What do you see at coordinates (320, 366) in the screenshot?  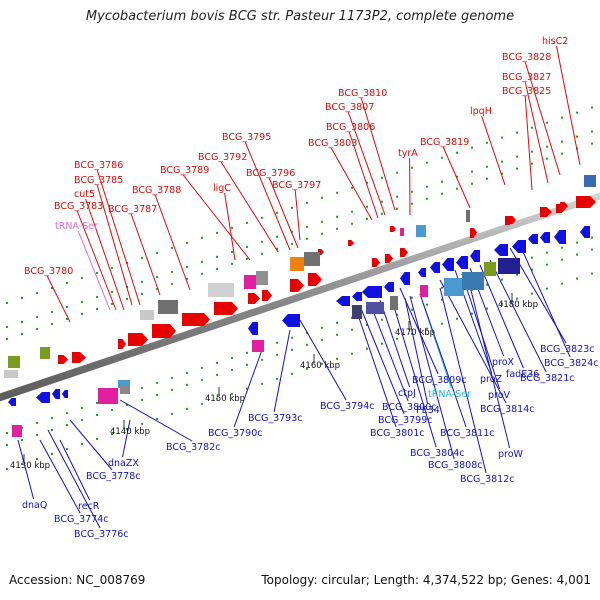 I see `scale-tick-label: 4160 kbp` at bounding box center [320, 366].